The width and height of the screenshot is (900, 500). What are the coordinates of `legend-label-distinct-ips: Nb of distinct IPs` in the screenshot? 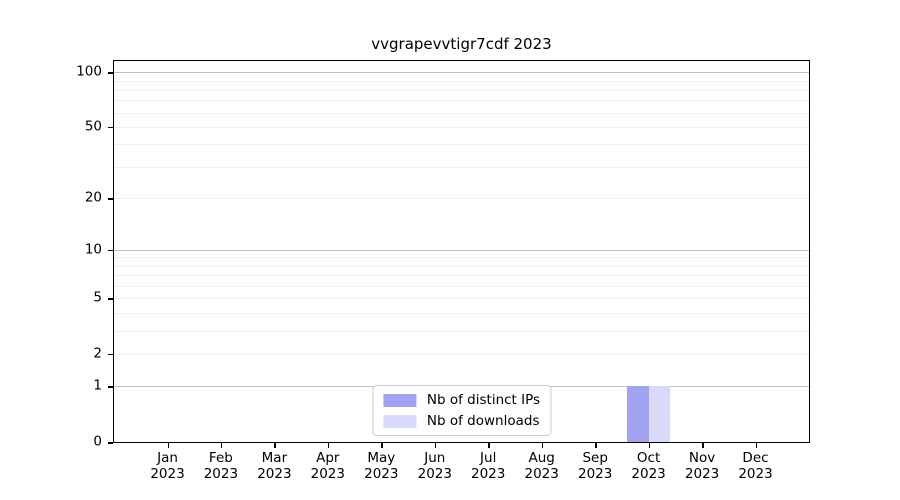 It's located at (483, 400).